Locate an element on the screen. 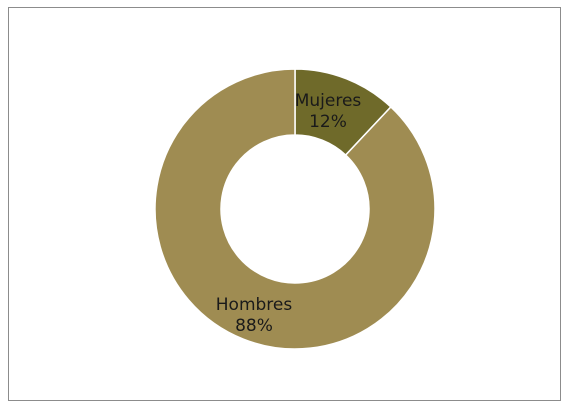 This screenshot has width=569, height=408. slice-label-mujeres: Mujeres 12% is located at coordinates (328, 111).